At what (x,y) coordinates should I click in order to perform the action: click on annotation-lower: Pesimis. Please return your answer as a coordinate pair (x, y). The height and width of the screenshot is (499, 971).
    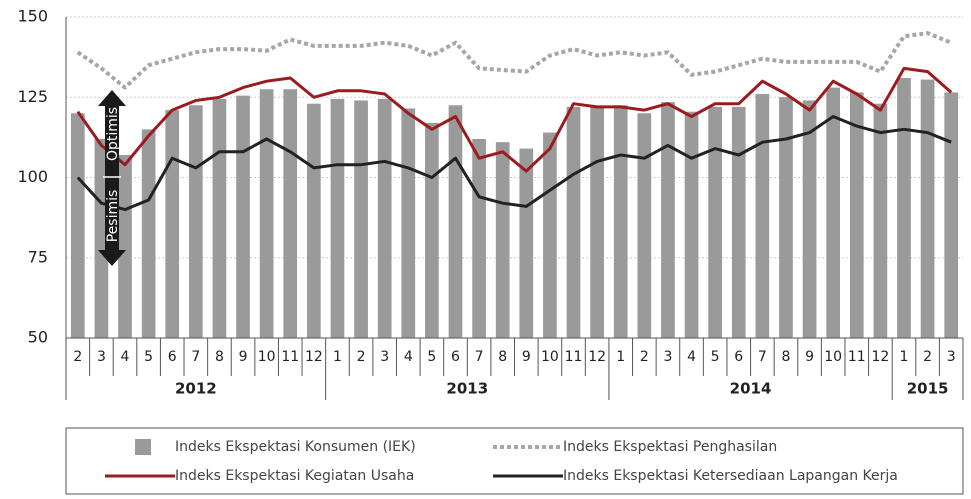
    Looking at the image, I should click on (113, 216).